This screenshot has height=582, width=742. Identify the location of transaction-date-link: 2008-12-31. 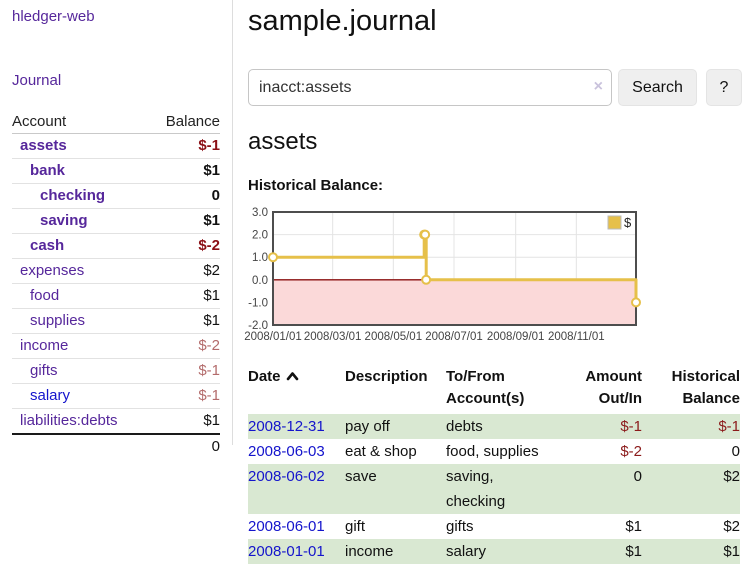
(286, 426).